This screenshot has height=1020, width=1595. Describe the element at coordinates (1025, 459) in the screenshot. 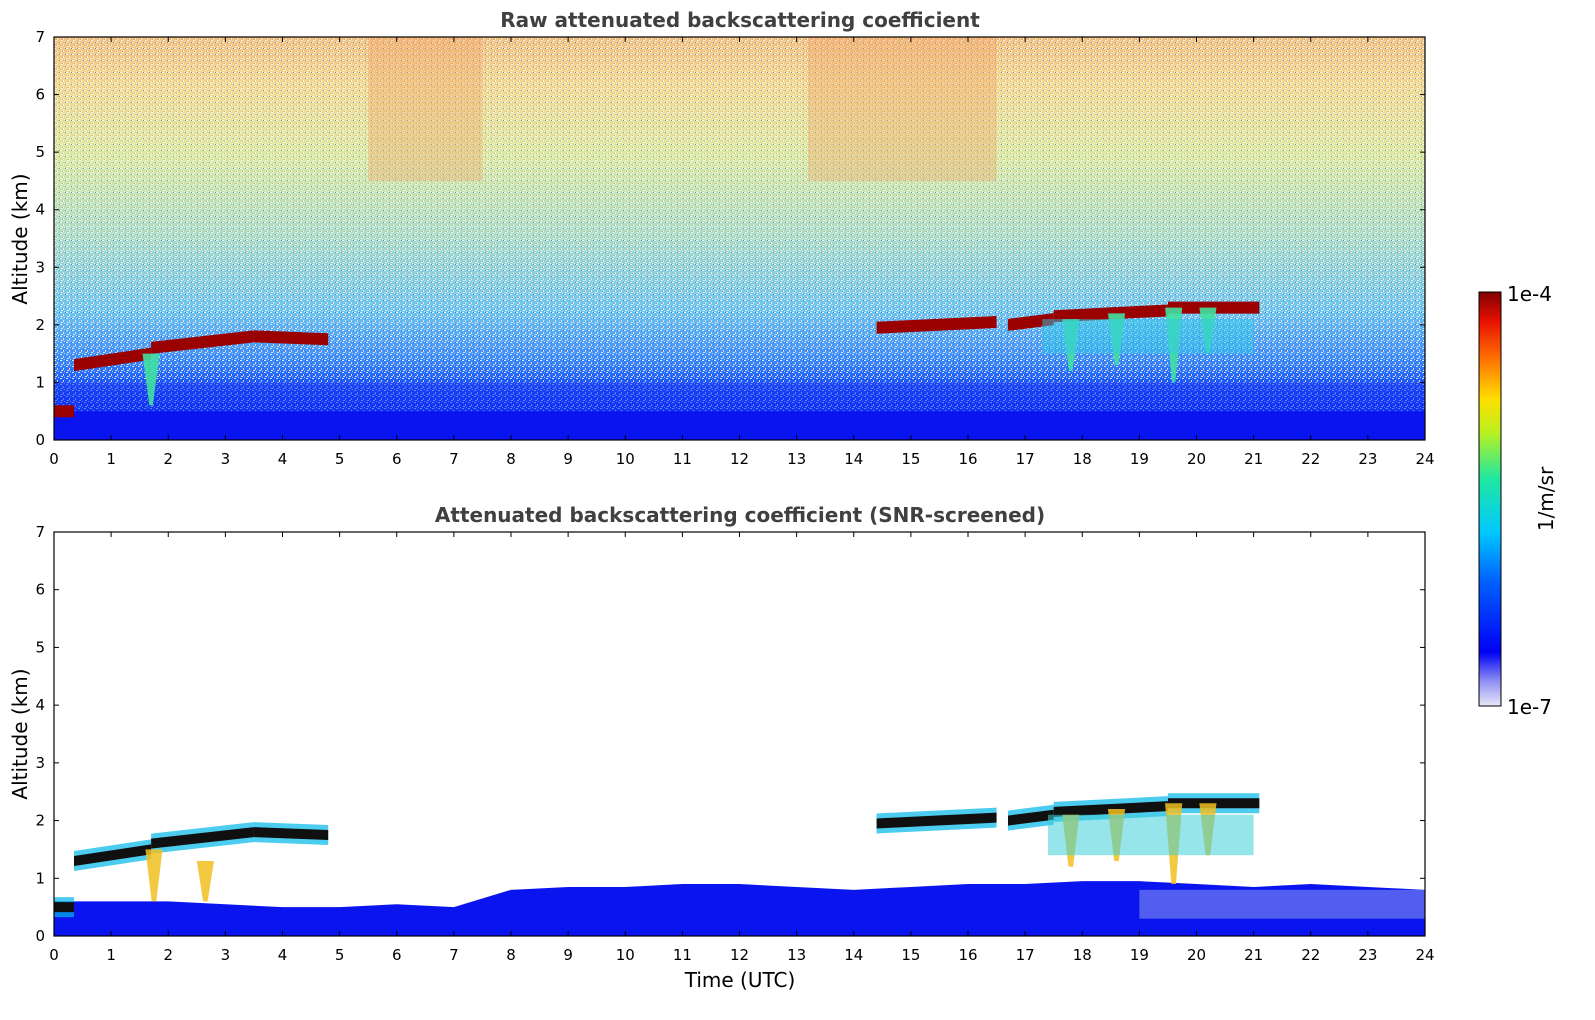

I see `x-tick-label: 17` at that location.